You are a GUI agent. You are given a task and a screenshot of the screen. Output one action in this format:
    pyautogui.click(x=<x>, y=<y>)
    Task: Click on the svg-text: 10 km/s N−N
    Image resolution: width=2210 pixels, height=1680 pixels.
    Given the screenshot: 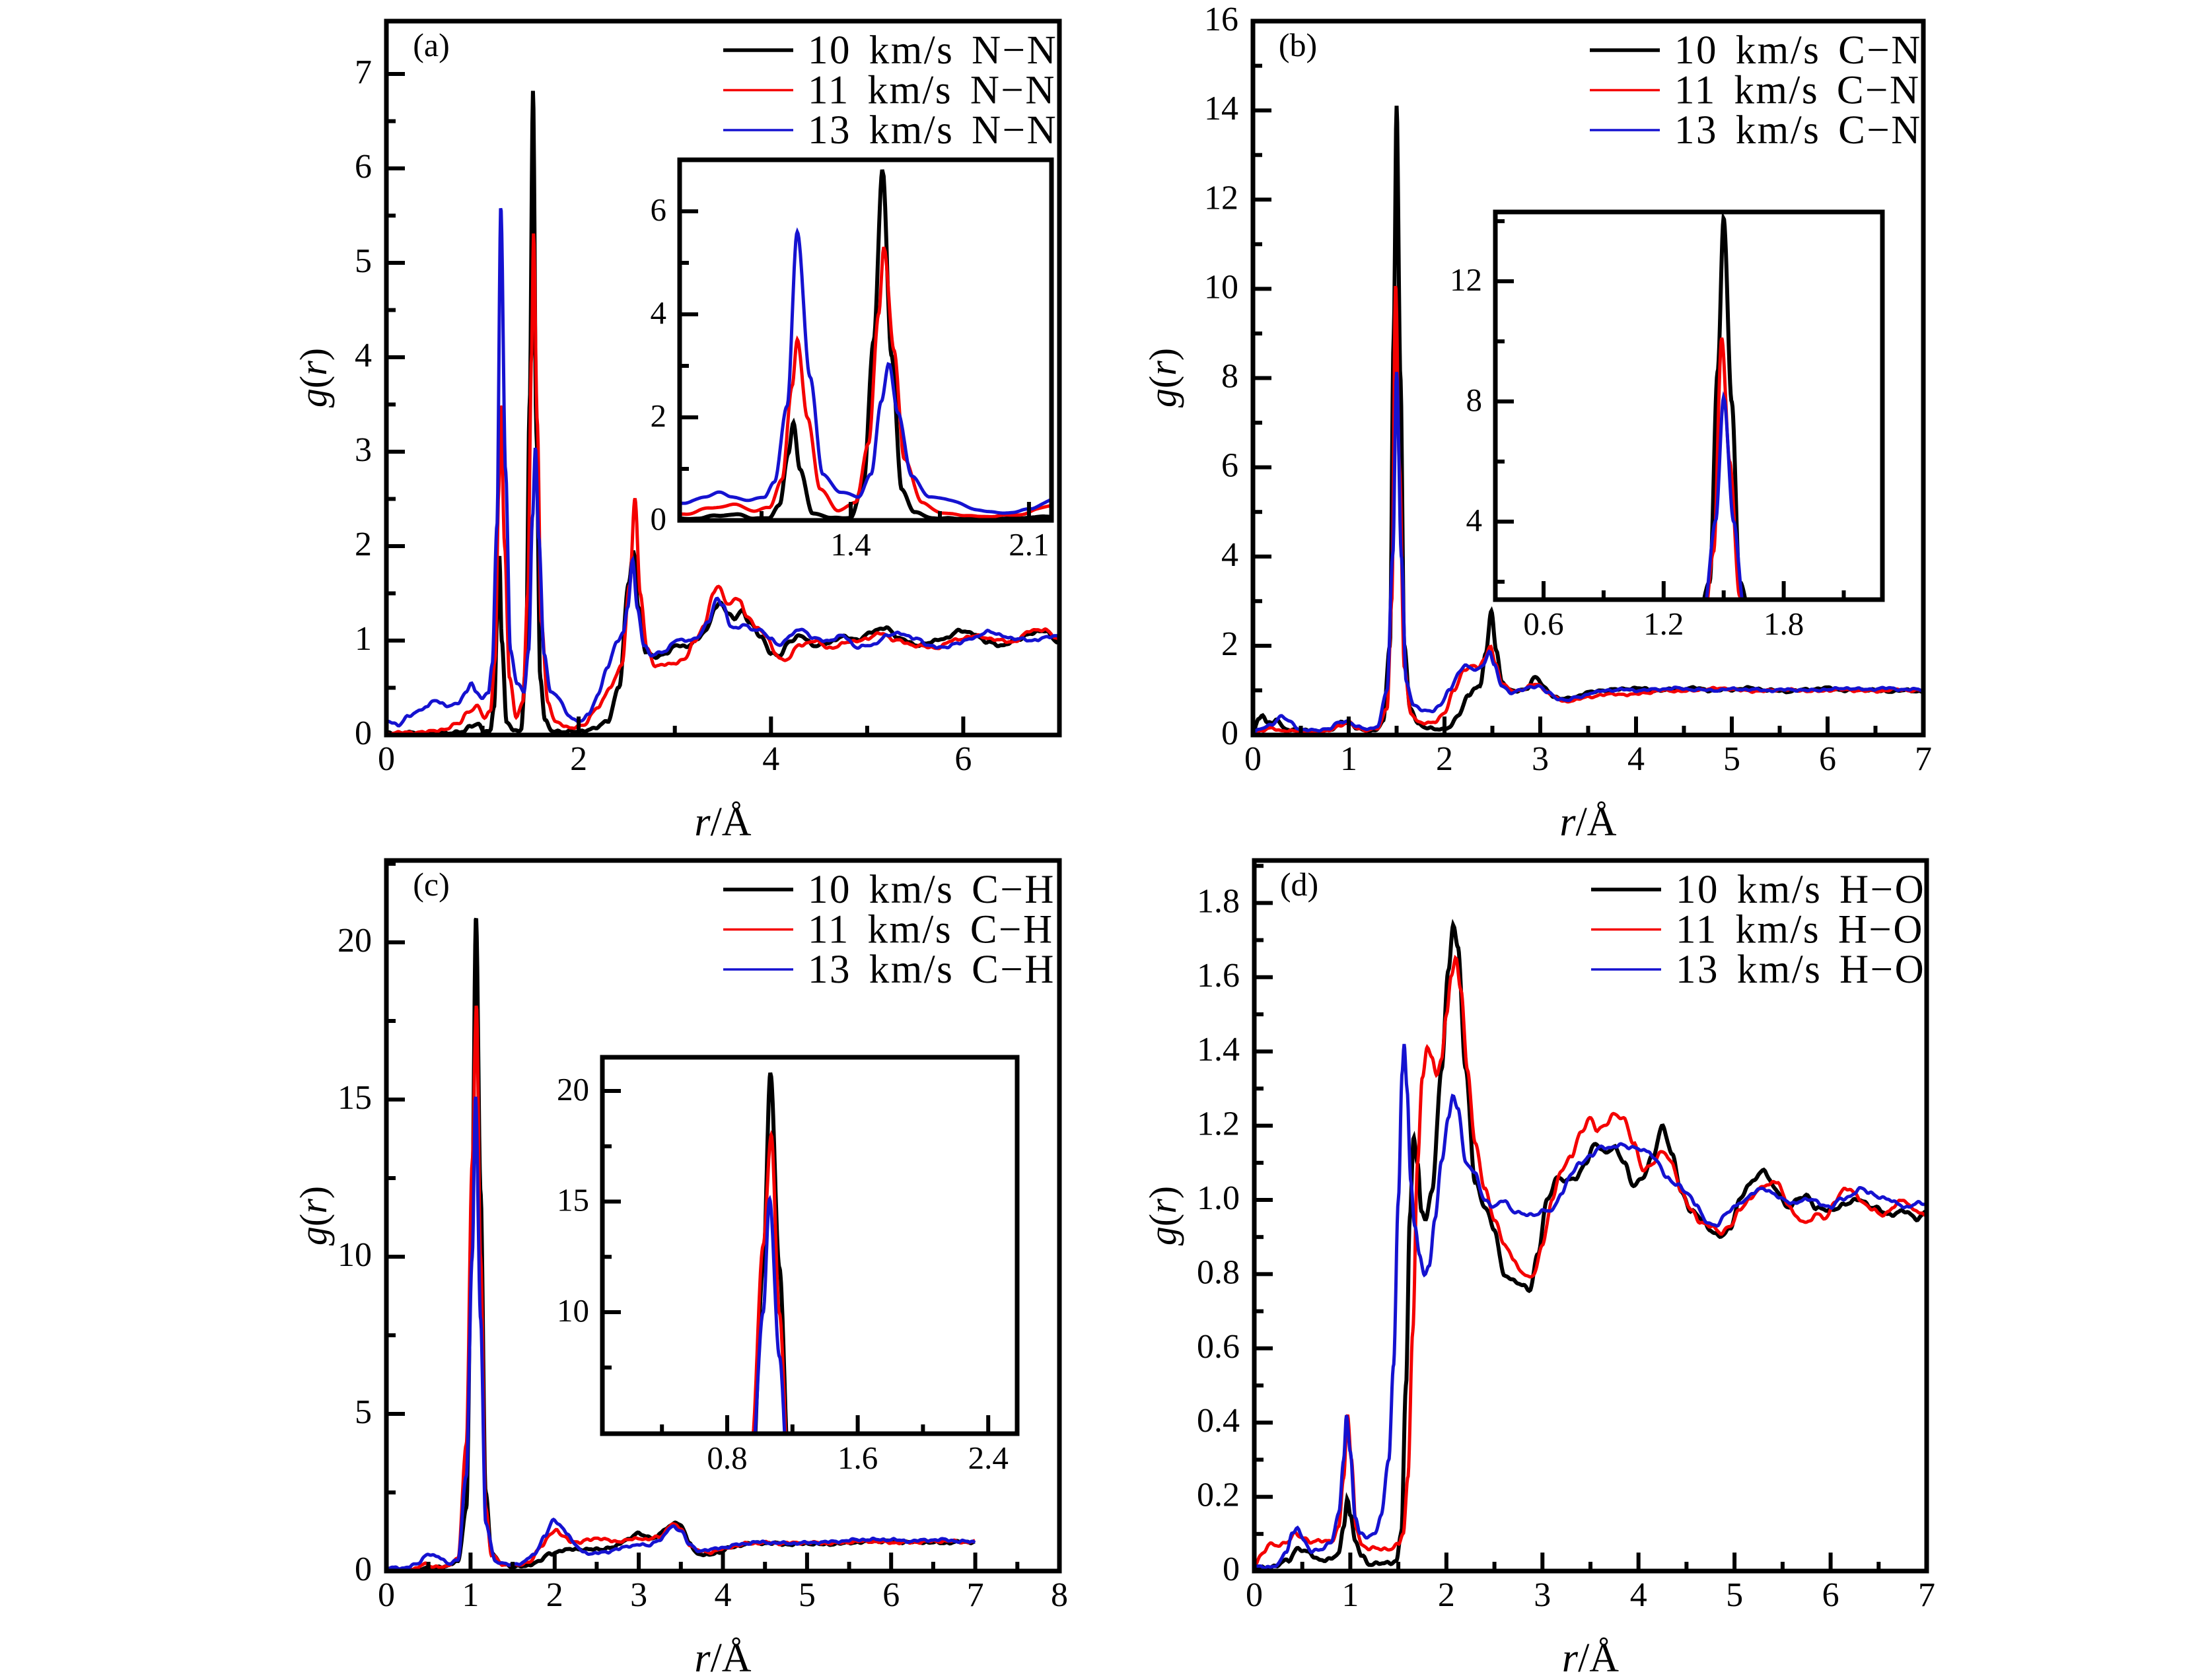 What is the action you would take?
    pyautogui.click(x=932, y=50)
    